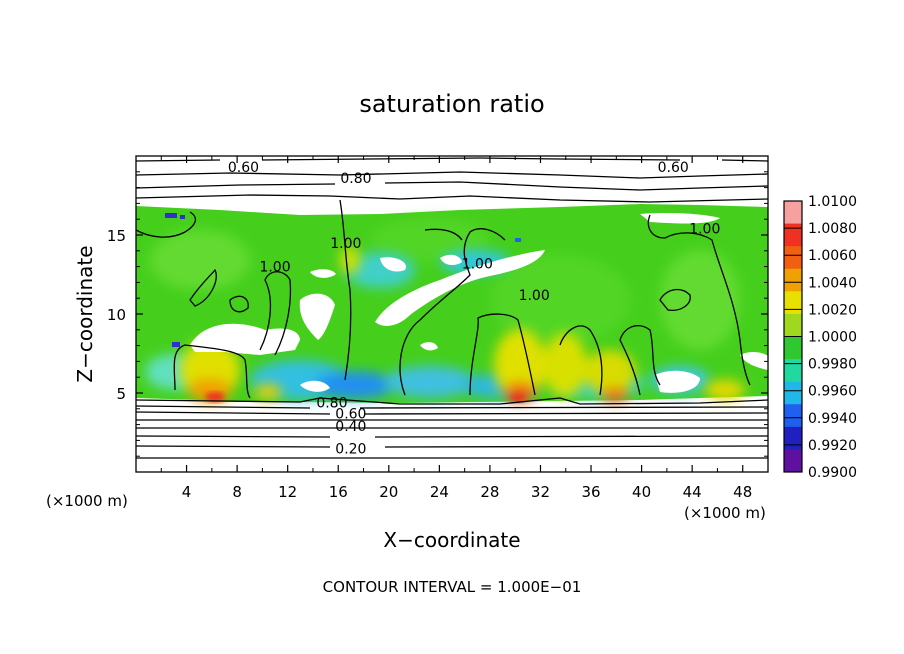 The width and height of the screenshot is (904, 654). I want to click on contour-label: 0.40, so click(350, 427).